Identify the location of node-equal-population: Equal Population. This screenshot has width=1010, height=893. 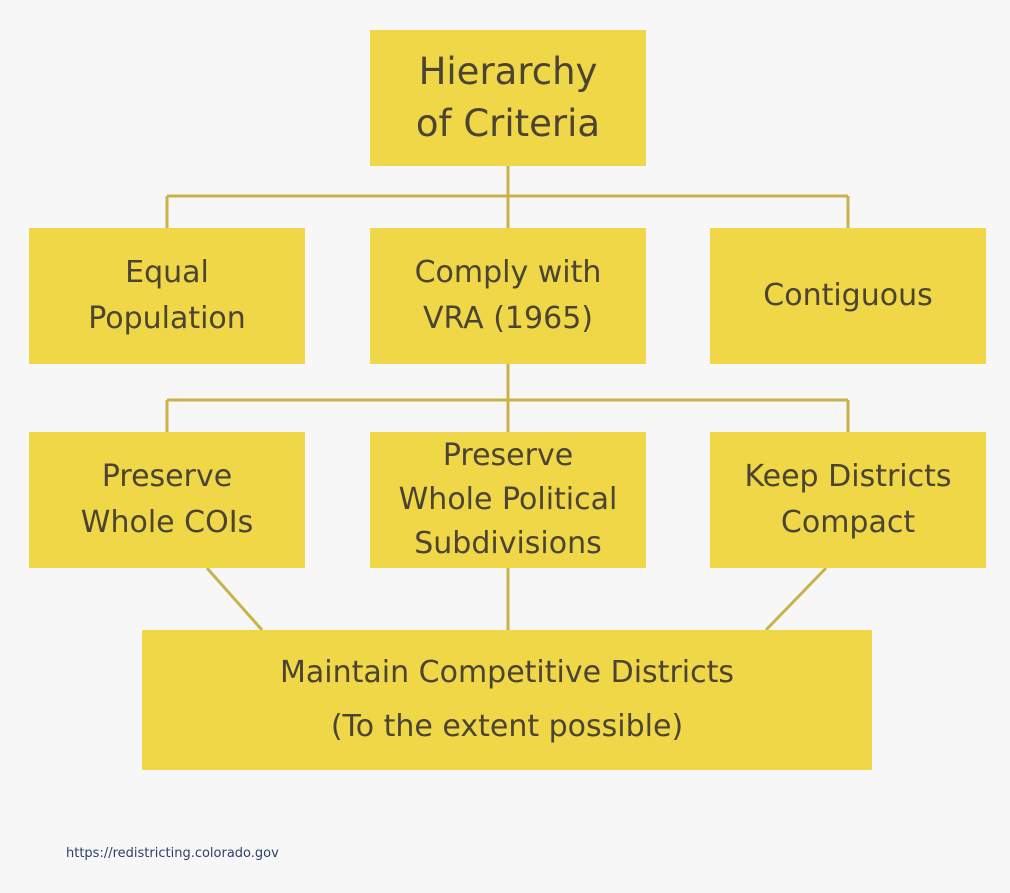
(167, 296).